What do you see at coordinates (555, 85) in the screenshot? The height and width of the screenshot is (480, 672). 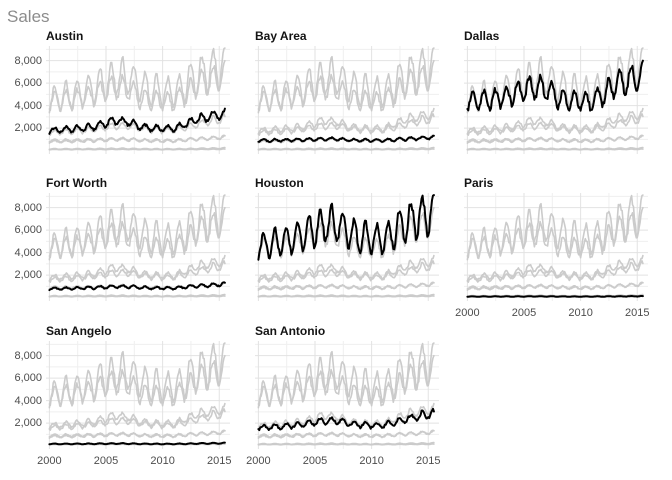 I see `highlight-line-dallas` at bounding box center [555, 85].